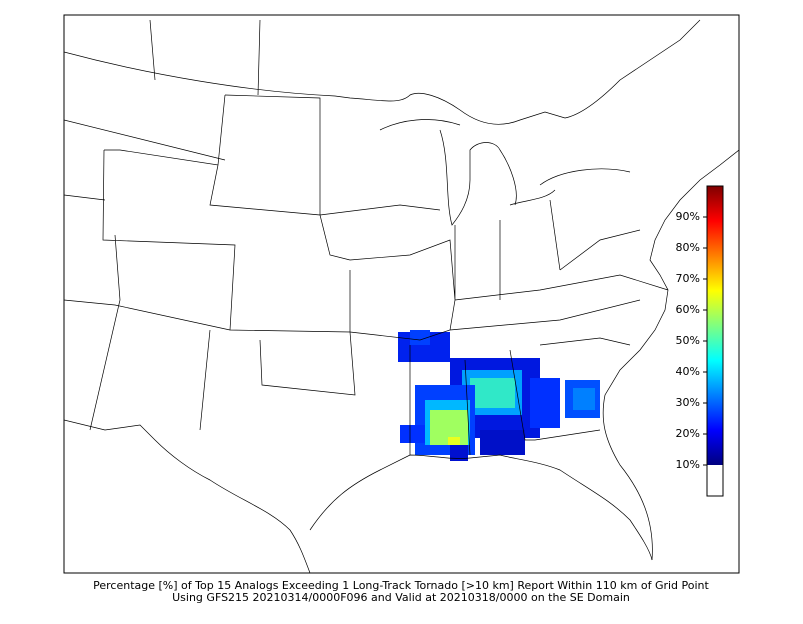  I want to click on colorbar-gradient, so click(715, 325).